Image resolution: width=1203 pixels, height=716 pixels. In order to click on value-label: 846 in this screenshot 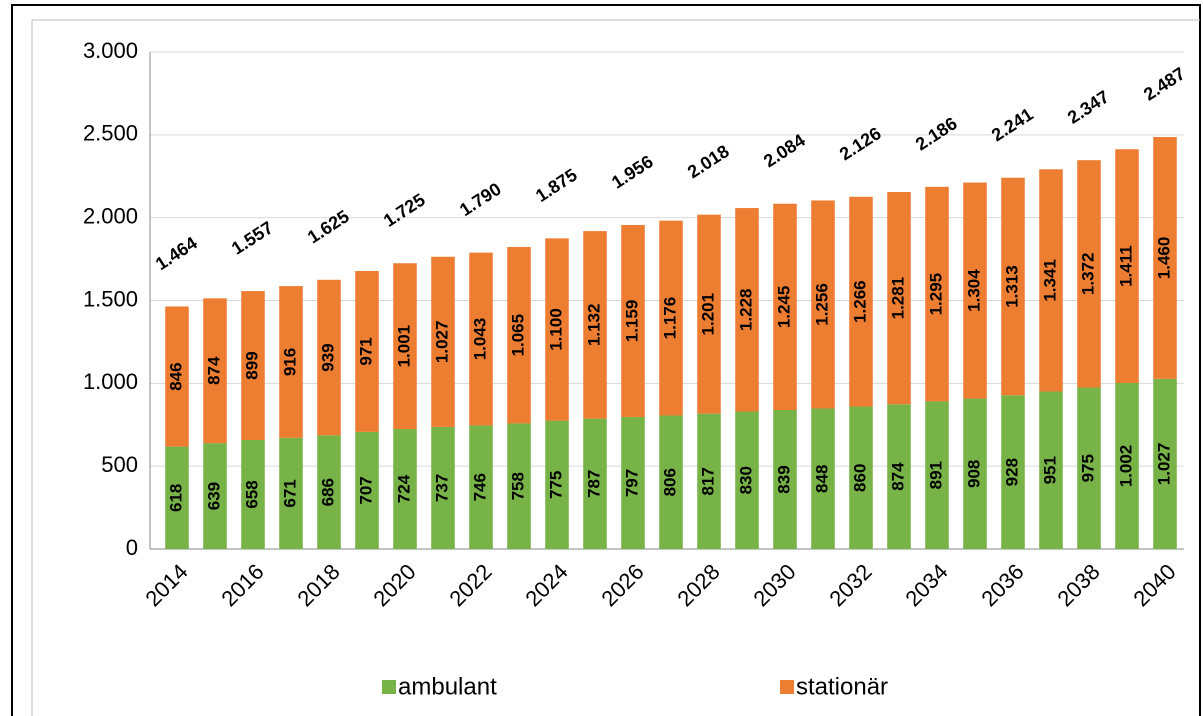, I will do `click(175, 376)`.